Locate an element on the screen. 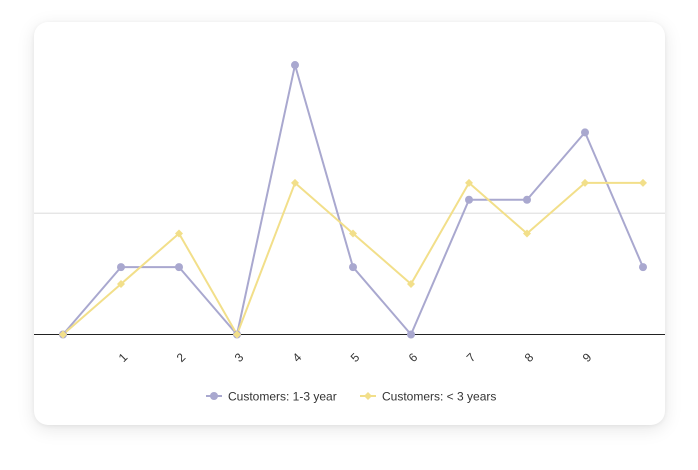  x-tick-labels: 1 2 3 4 5 6 7 8 9 is located at coordinates (355, 357).